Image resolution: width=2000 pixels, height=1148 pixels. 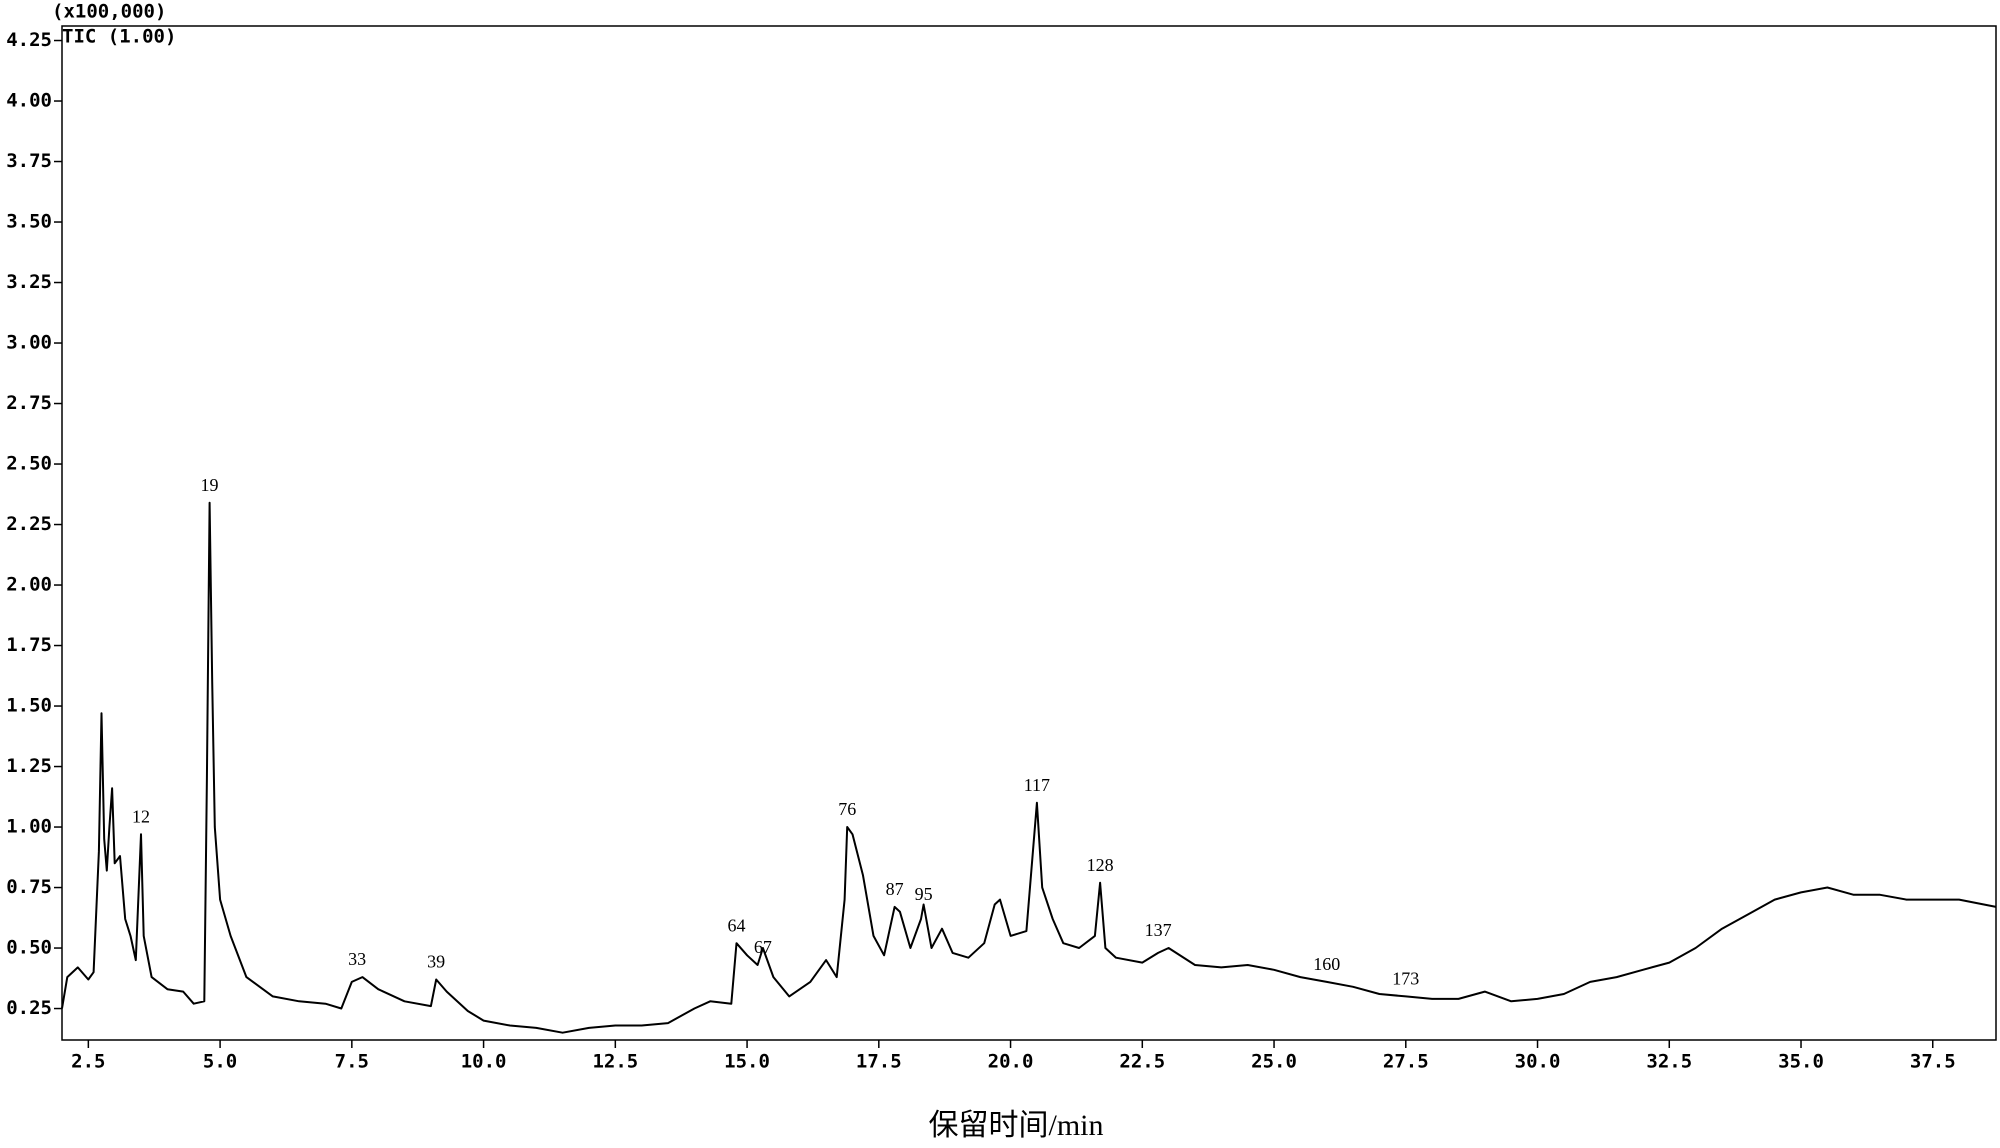 What do you see at coordinates (357, 959) in the screenshot?
I see `peak-label: 33` at bounding box center [357, 959].